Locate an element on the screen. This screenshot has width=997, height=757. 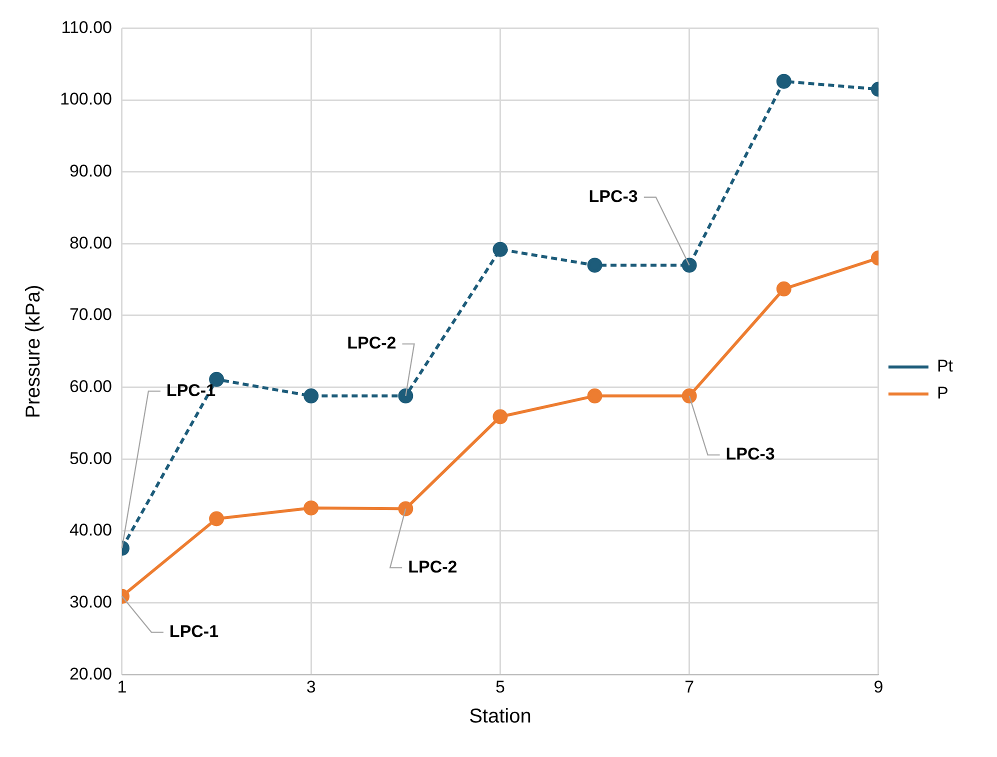
y-tick-label: 70.00 is located at coordinates (90, 314).